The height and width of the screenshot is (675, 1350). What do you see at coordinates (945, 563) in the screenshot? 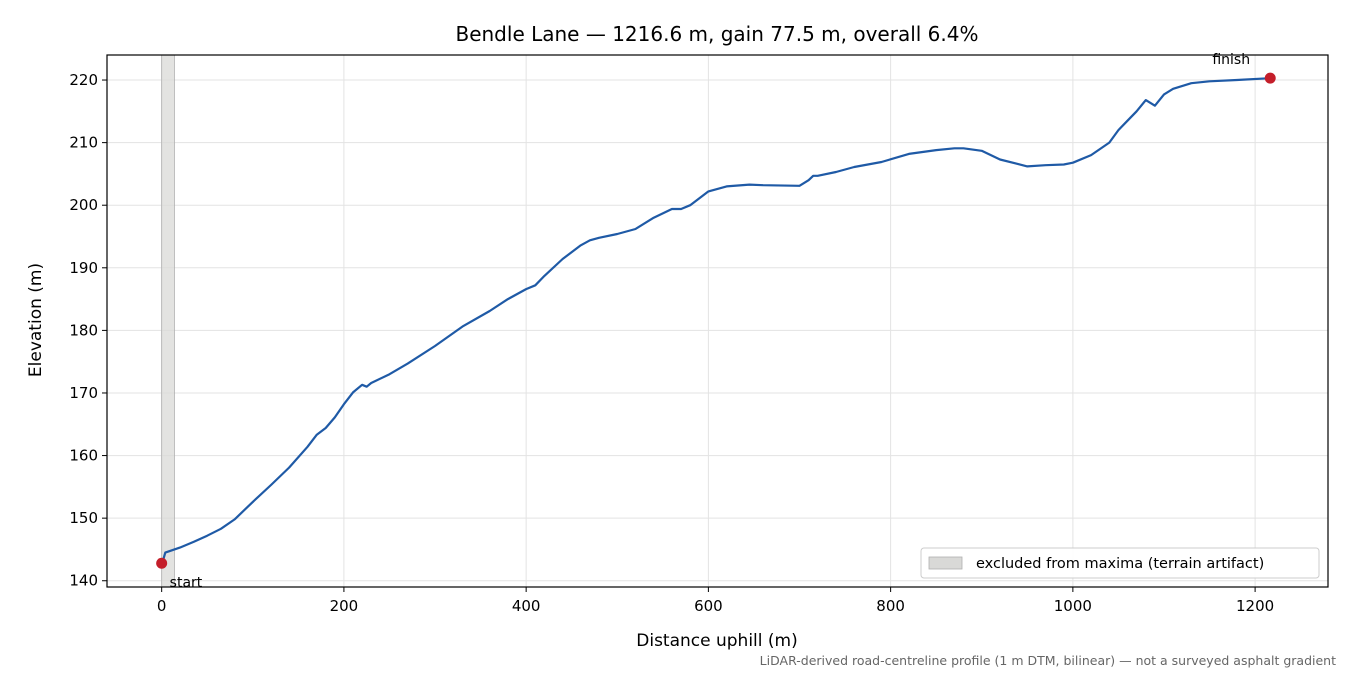
I see `legend-swatch` at bounding box center [945, 563].